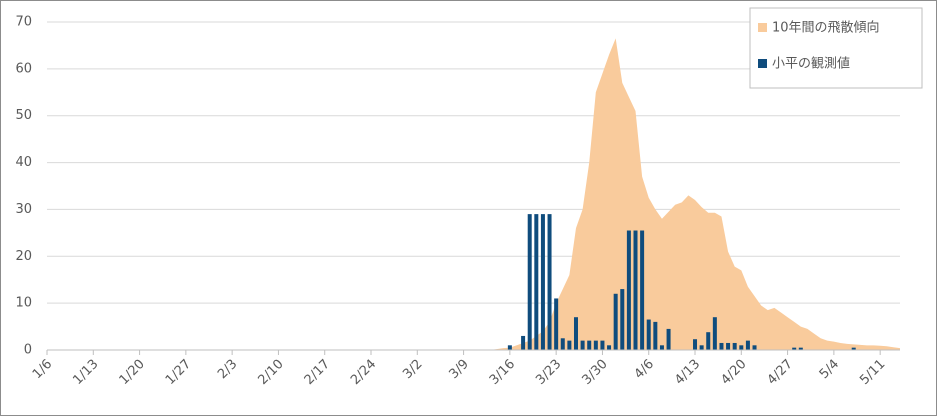  Describe the element at coordinates (23, 115) in the screenshot. I see `y-tick-label: 50` at that location.